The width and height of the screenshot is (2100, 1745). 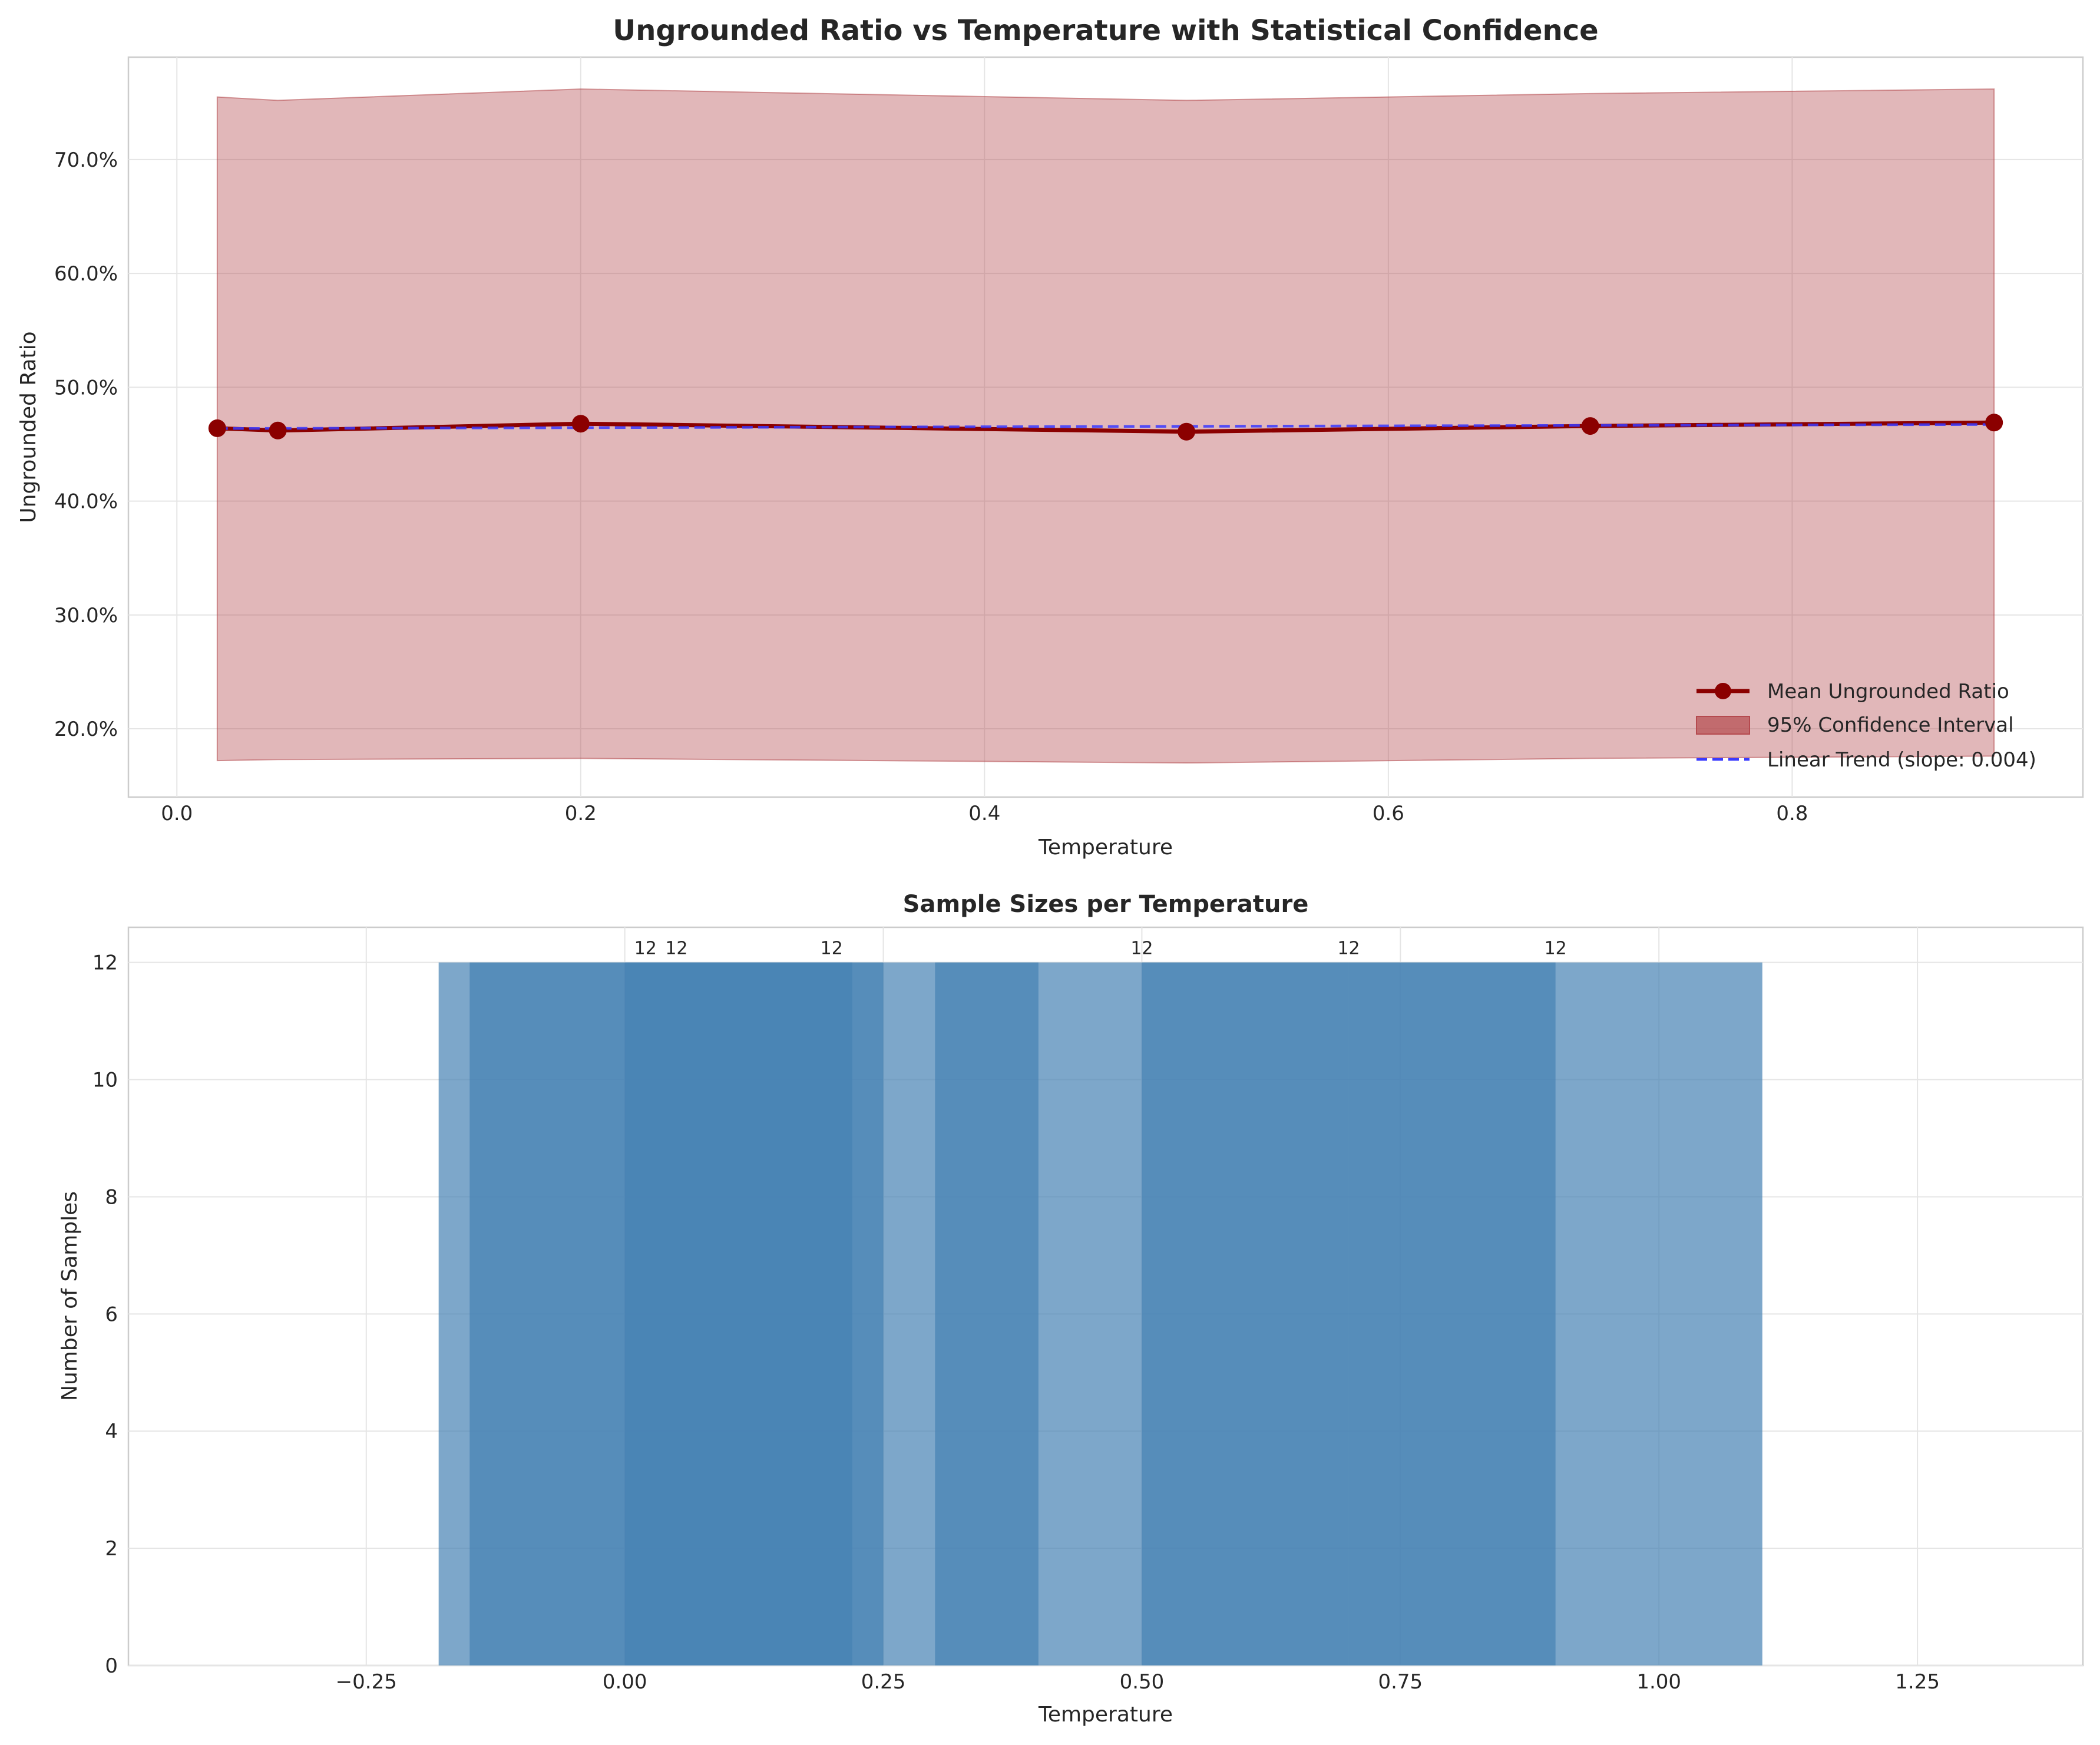 I want to click on top-x-tick-labels: 0.0 0.2 0.4 0.6 0.8, so click(x=984, y=813).